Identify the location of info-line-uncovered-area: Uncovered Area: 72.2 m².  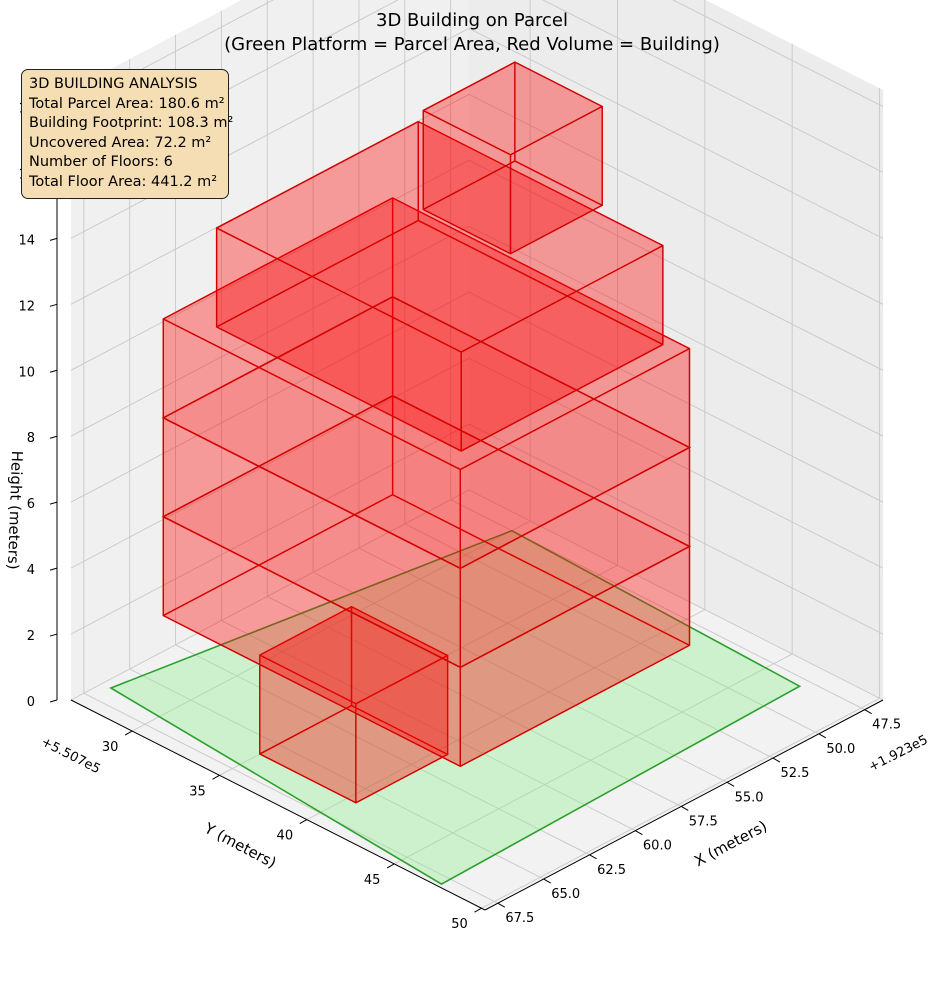
(120, 142).